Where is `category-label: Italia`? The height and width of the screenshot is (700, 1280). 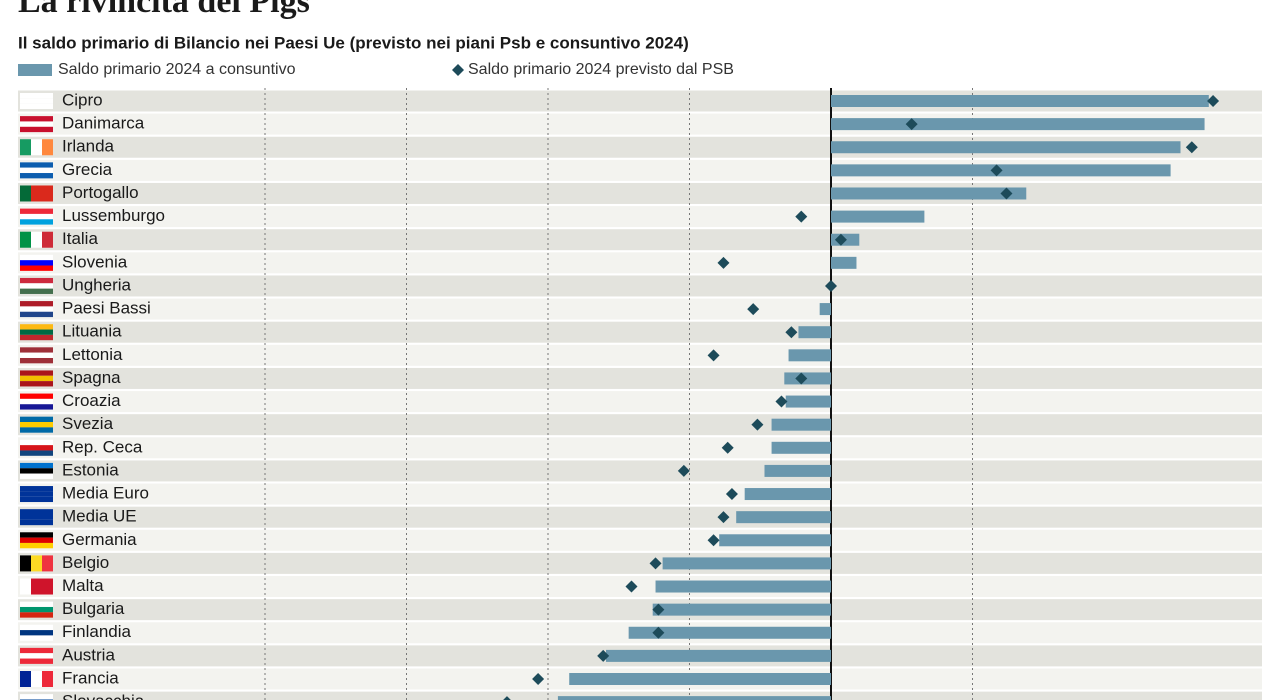
category-label: Italia is located at coordinates (80, 238).